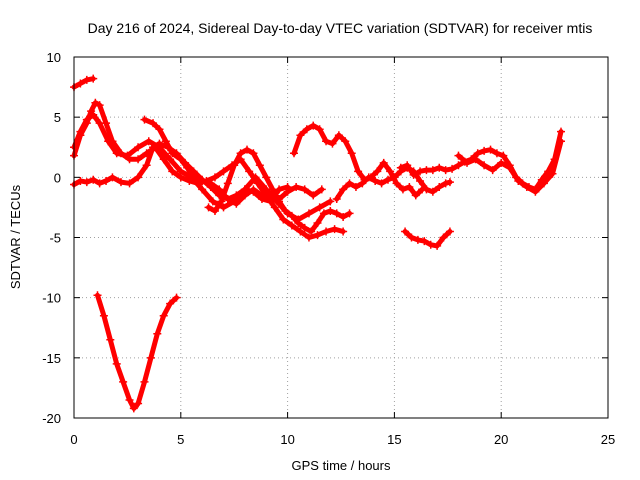 The image size is (640, 480). I want to click on series-sat-l, so click(137, 352).